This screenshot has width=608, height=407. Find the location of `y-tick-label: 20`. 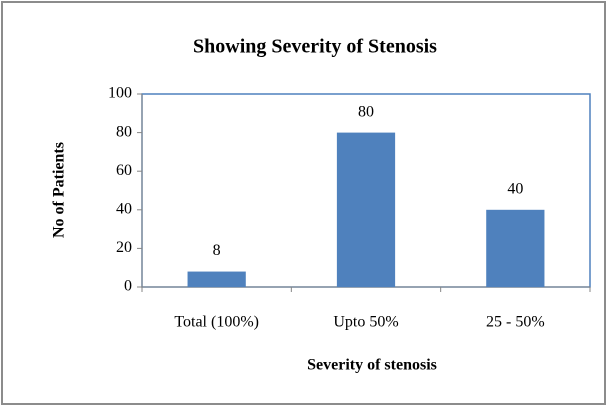

y-tick-label: 20 is located at coordinates (124, 247).